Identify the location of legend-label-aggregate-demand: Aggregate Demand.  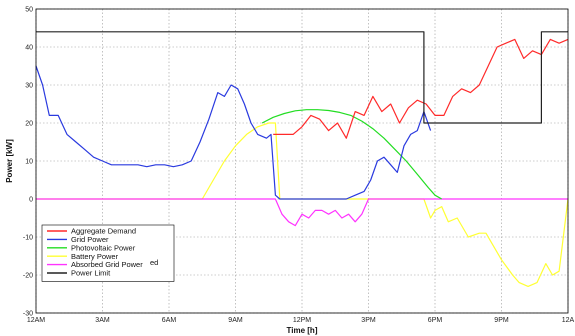
(103, 231).